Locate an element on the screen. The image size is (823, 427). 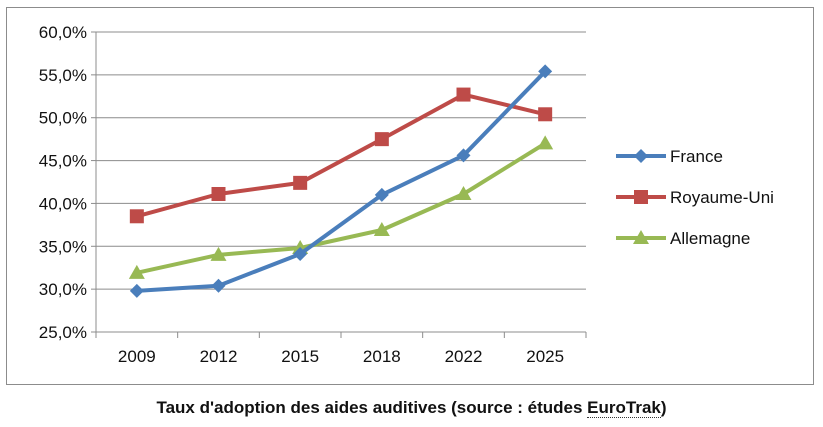
y-tick-label: 60,0% is located at coordinates (63, 32).